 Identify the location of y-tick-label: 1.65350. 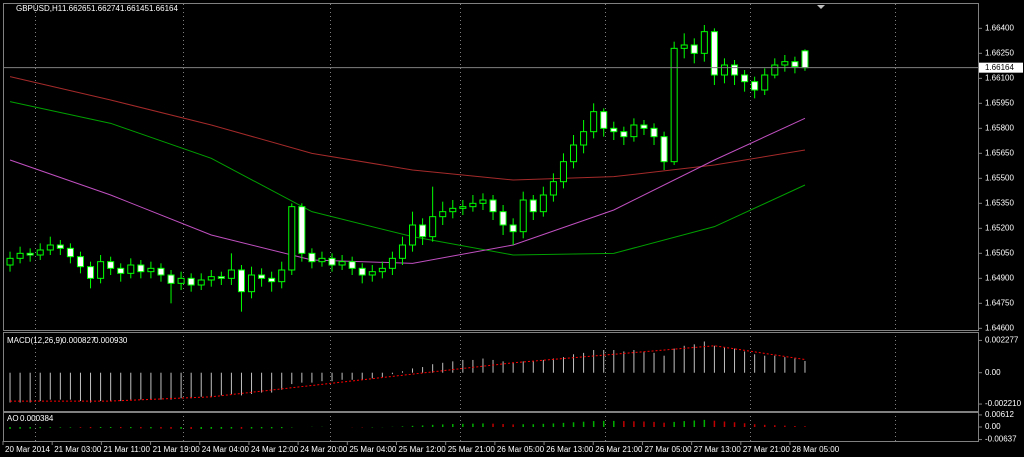
(999, 202).